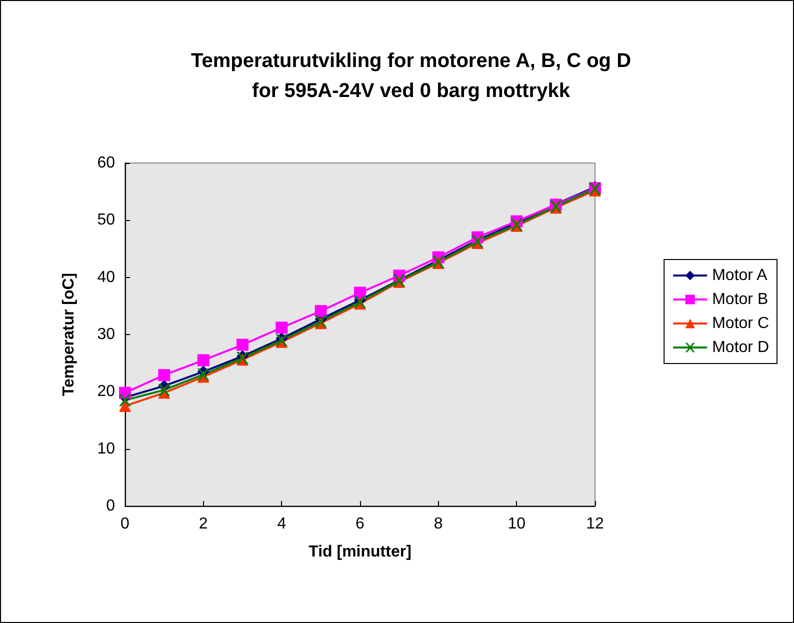 This screenshot has width=794, height=623. I want to click on x-tick-label: 6, so click(360, 524).